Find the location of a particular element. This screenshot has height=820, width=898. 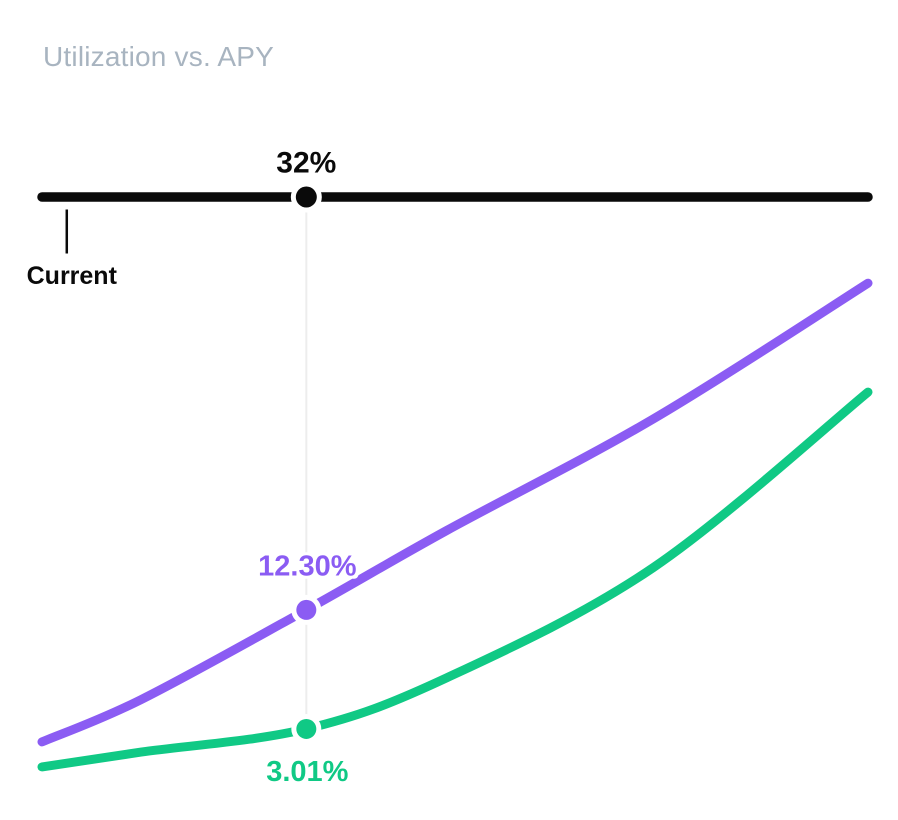

green-marker-value-label: 3.01% is located at coordinates (307, 771).